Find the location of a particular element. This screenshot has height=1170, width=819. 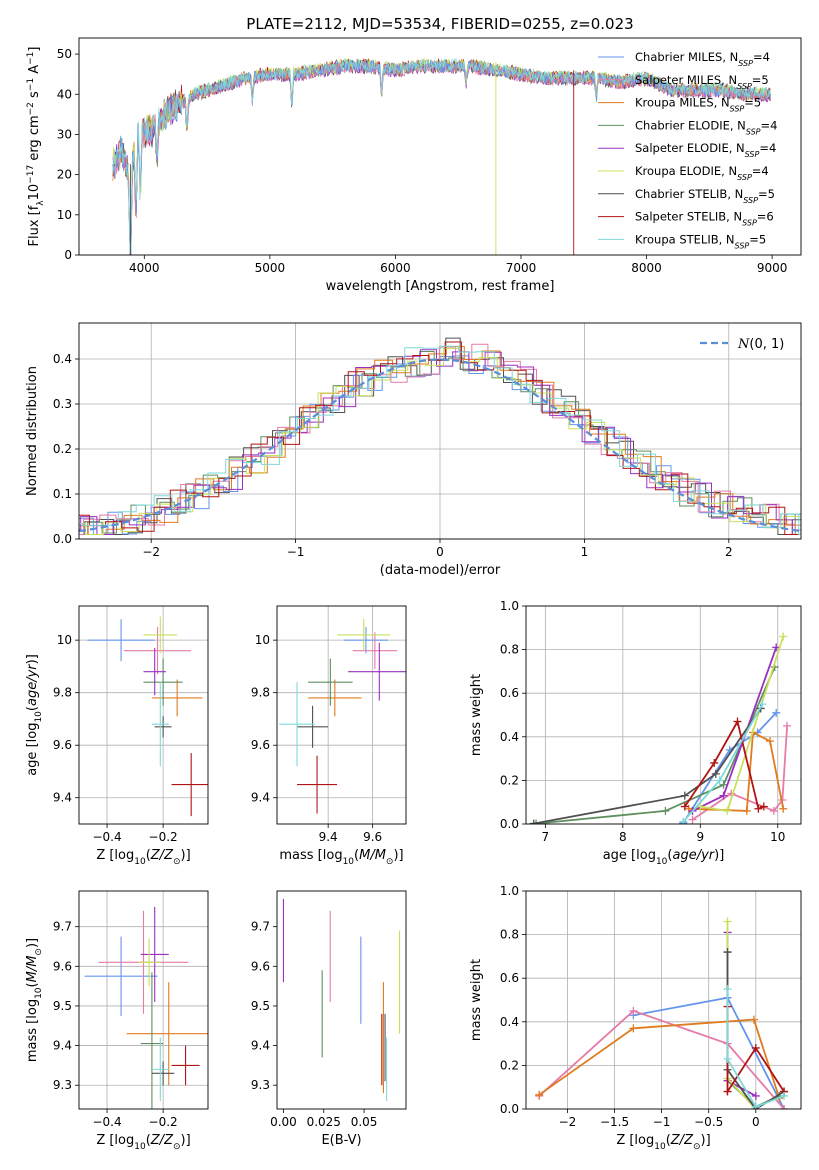

x-axis-label: Z [log10(Z/Z⊙)] is located at coordinates (143, 1142).